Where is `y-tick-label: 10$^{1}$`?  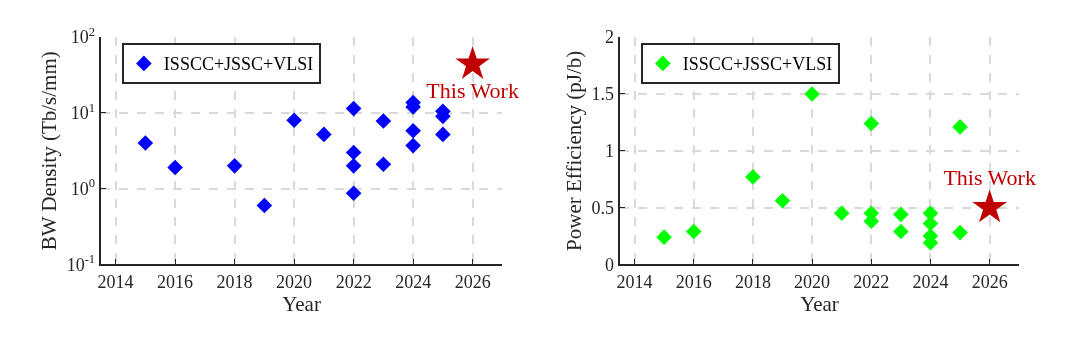
y-tick-label: 10$^{1}$ is located at coordinates (83, 112).